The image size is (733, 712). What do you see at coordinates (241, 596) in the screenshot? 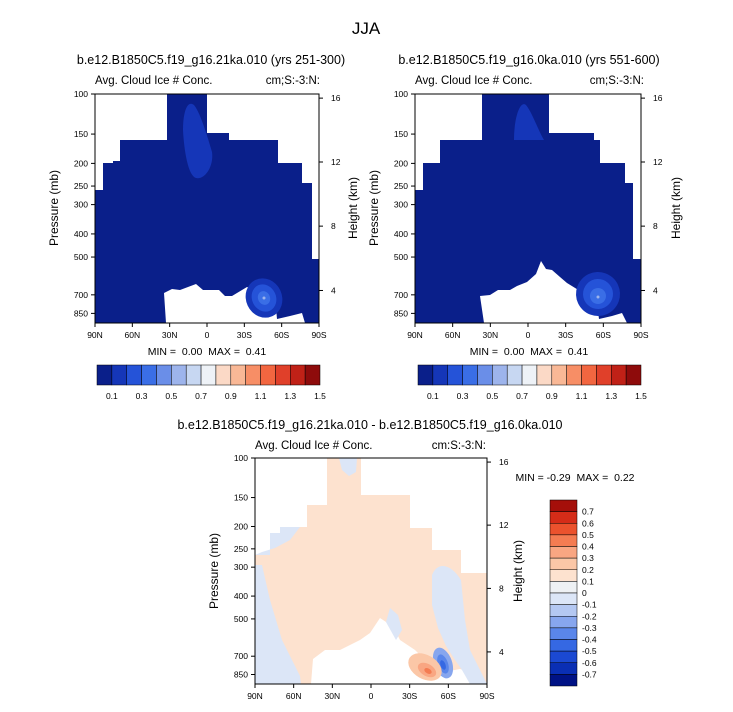
I see `y-tick-label: 400` at bounding box center [241, 596].